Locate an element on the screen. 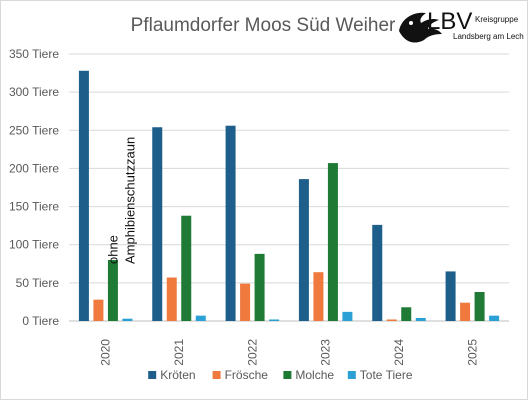 This screenshot has width=528, height=404. eagle-icon is located at coordinates (420, 27).